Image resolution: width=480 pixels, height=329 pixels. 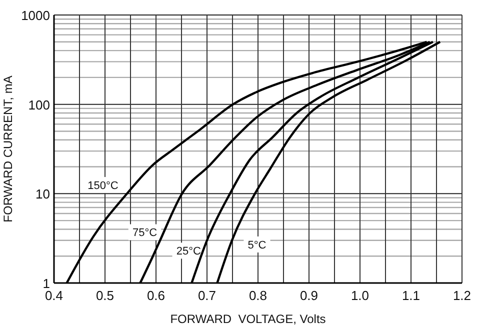 I want to click on x-axis-title: FORWARD VOLTAGE, Volts, so click(x=248, y=319).